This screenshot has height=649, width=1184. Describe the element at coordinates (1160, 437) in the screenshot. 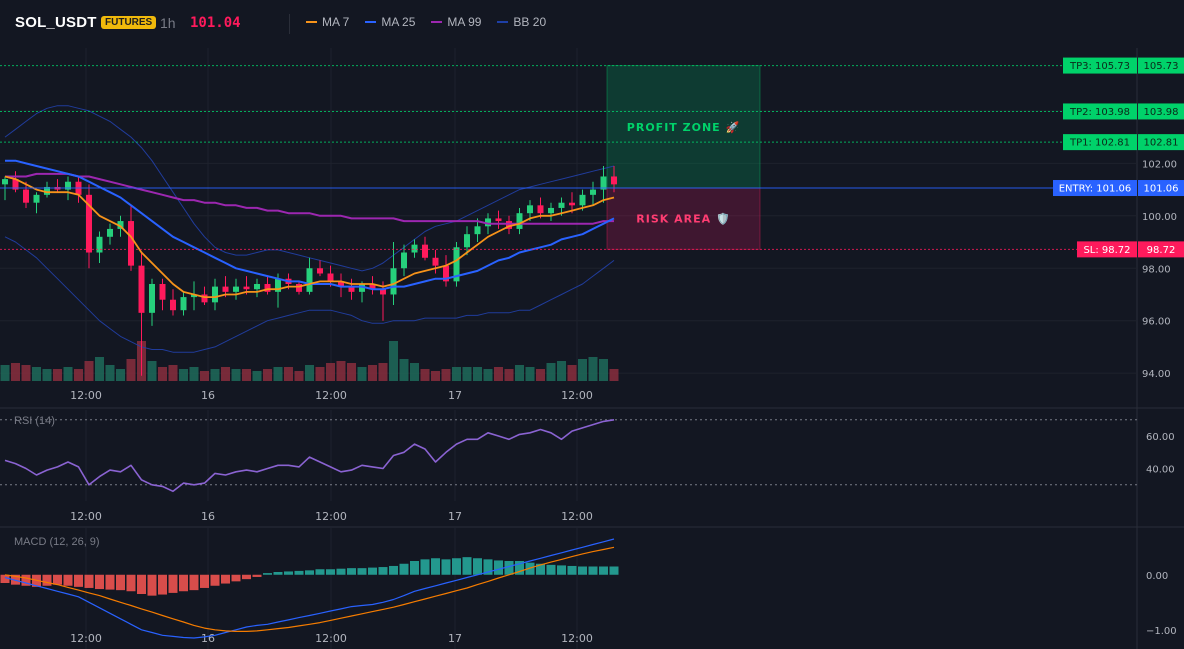

I see `rsi-tick-label: 60.00` at that location.